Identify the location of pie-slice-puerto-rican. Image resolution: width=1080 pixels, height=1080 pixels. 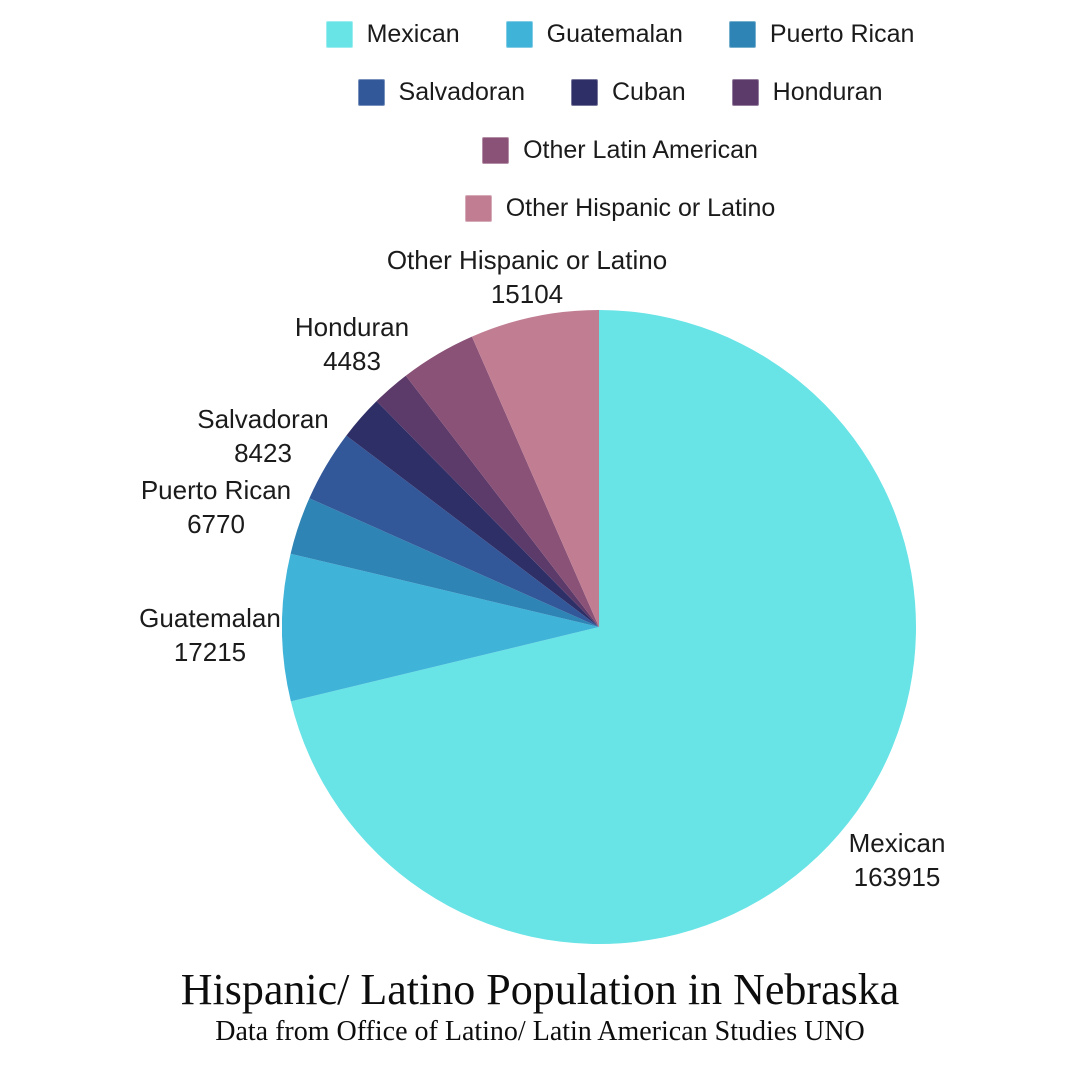
(444, 562).